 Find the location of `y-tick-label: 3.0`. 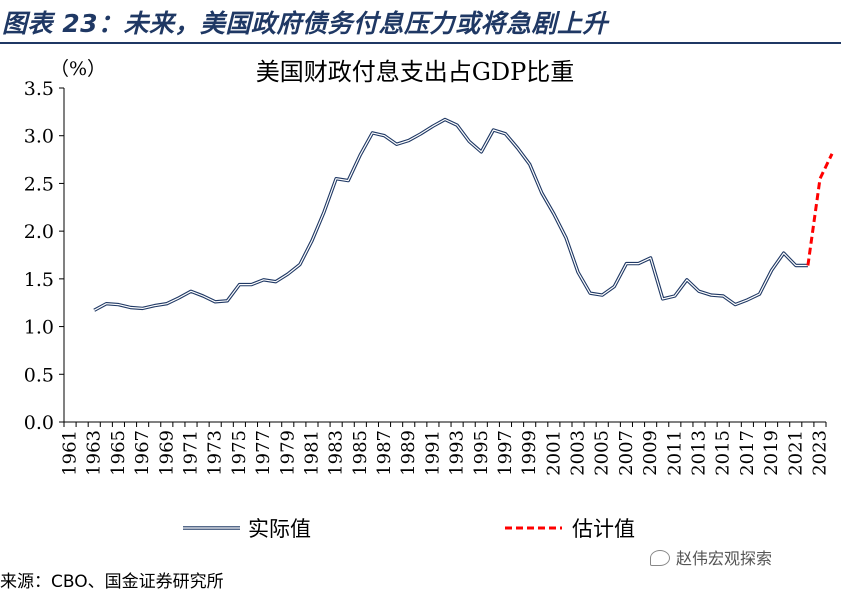

y-tick-label: 3.0 is located at coordinates (39, 137).